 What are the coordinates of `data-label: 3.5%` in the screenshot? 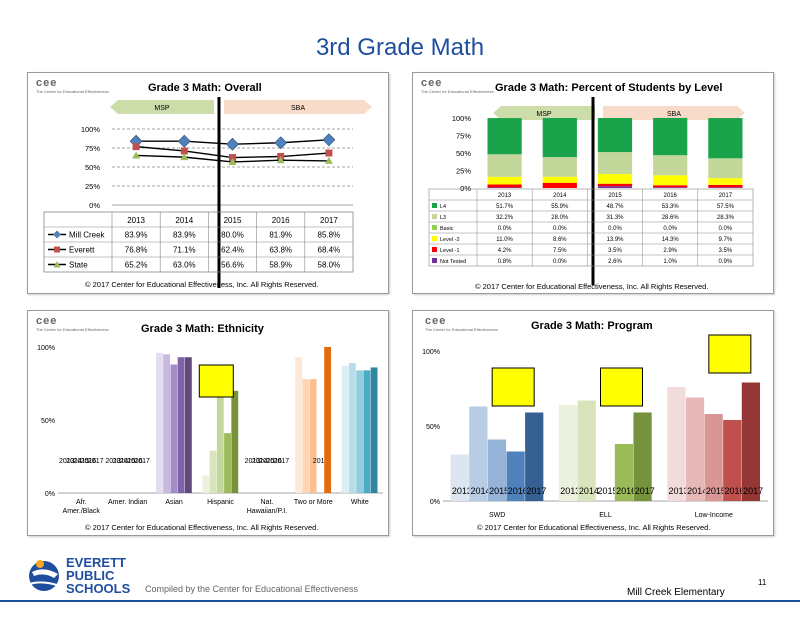 It's located at (726, 251).